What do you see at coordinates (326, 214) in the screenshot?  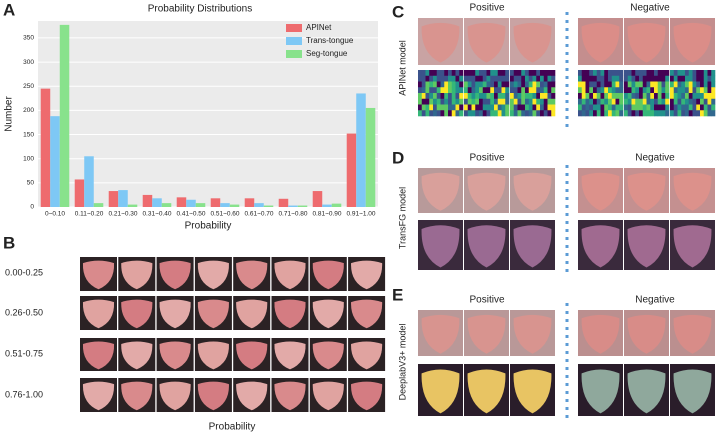 I see `x-tick-label: 0.81~0.90` at bounding box center [326, 214].